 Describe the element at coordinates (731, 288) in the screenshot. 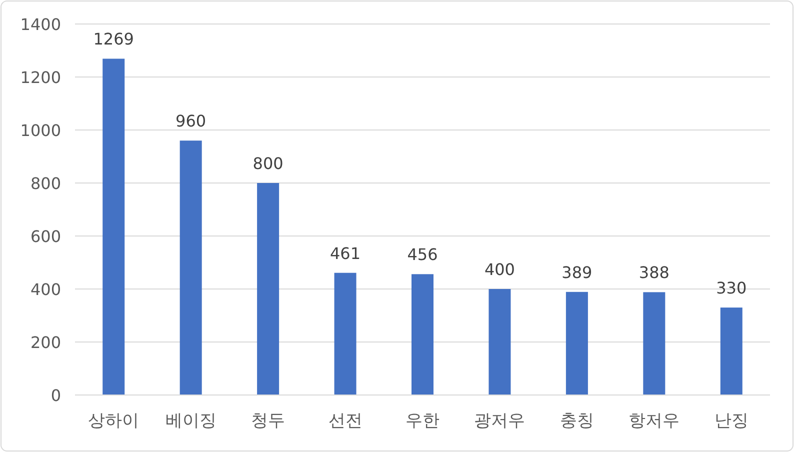

I see `data-label: 330` at that location.